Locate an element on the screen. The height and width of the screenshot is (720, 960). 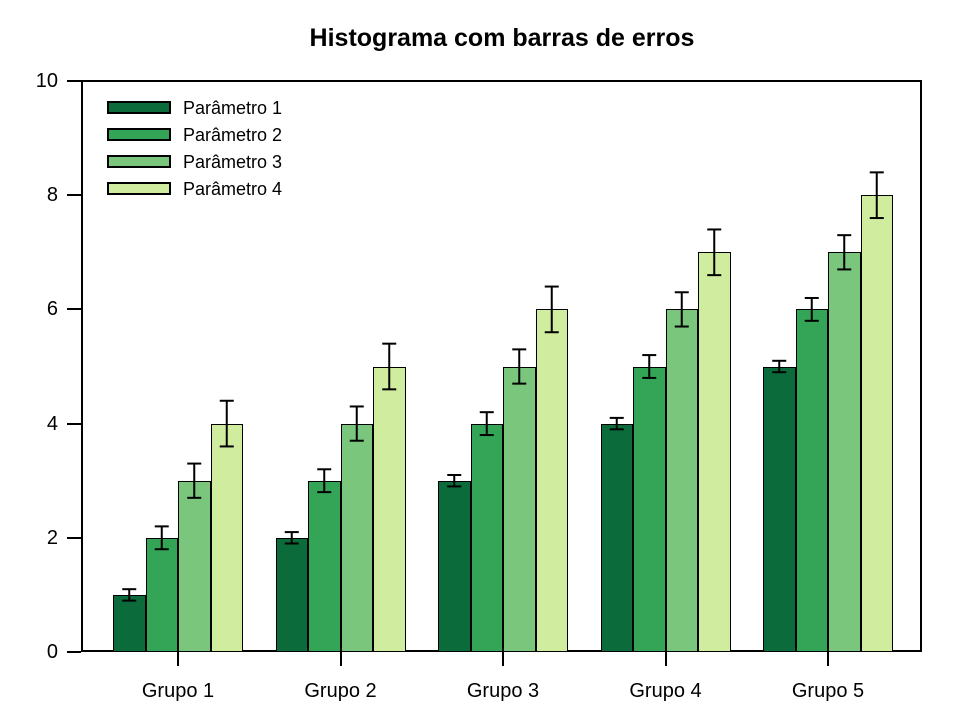
chart-title: Histograma com barras de erros is located at coordinates (502, 38).